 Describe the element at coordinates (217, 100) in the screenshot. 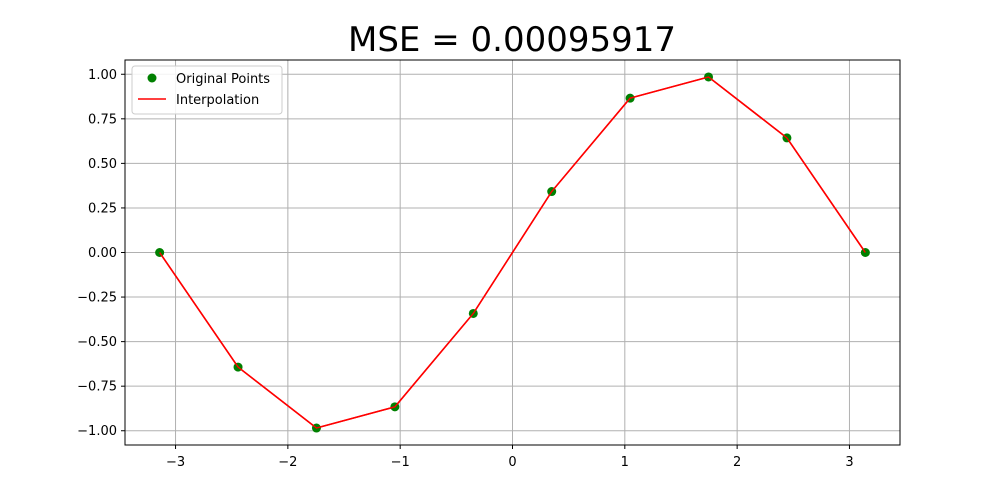

I see `legend-label-interpolation: Interpolation` at that location.